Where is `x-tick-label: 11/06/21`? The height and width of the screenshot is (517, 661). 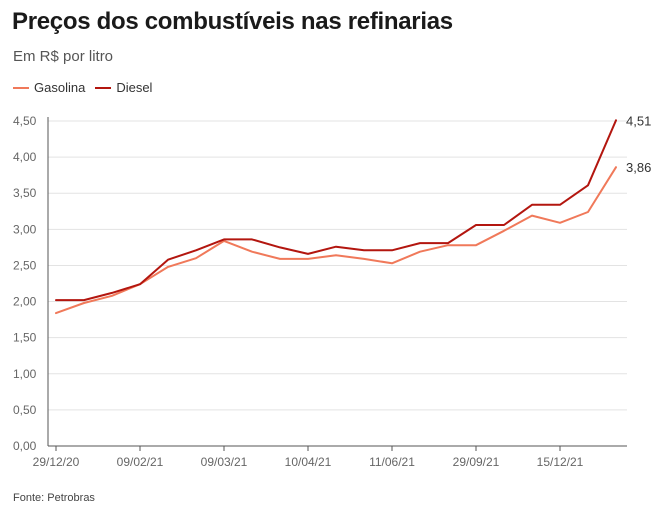
x-tick-label: 11/06/21 is located at coordinates (392, 462).